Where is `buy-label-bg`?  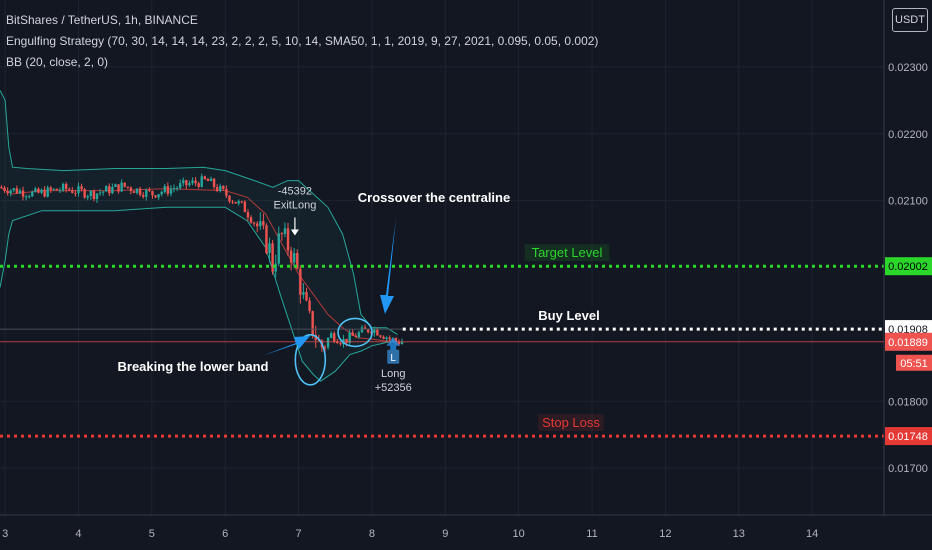 buy-label-bg is located at coordinates (569, 316).